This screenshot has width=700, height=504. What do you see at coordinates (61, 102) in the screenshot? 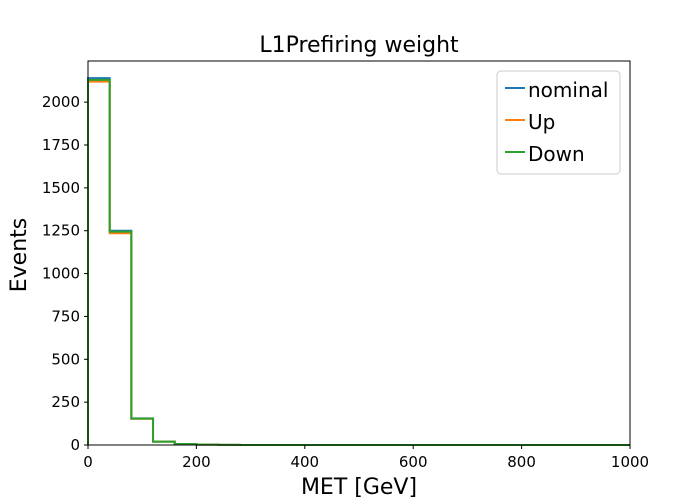
I see `y-tick-label: 2000` at bounding box center [61, 102].